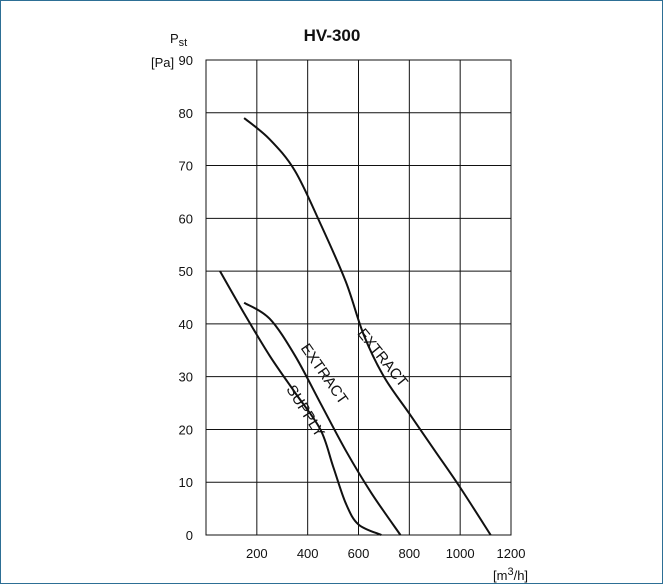  What do you see at coordinates (308, 553) in the screenshot?
I see `x-tick-label: 400` at bounding box center [308, 553].